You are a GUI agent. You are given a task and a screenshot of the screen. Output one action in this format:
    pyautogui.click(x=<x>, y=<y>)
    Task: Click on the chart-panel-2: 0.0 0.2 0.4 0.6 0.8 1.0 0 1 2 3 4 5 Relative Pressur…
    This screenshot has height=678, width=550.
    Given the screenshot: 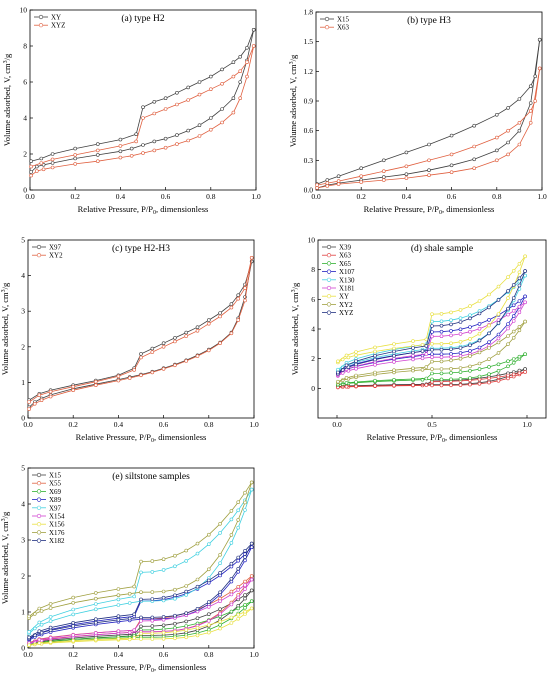 What is the action you would take?
    pyautogui.click(x=129, y=340)
    